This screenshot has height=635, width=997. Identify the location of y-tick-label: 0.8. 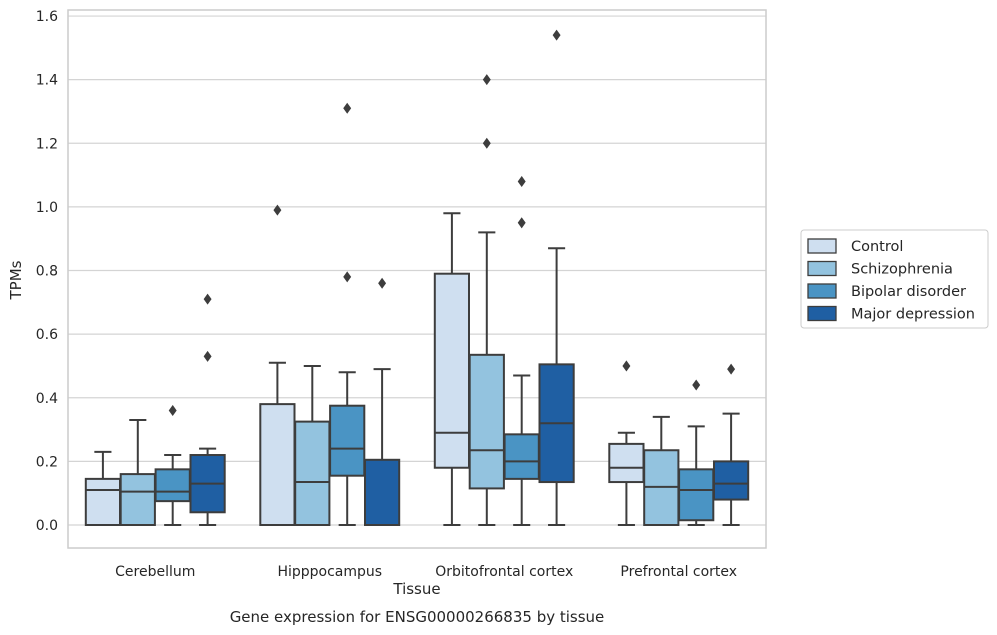
(47, 272).